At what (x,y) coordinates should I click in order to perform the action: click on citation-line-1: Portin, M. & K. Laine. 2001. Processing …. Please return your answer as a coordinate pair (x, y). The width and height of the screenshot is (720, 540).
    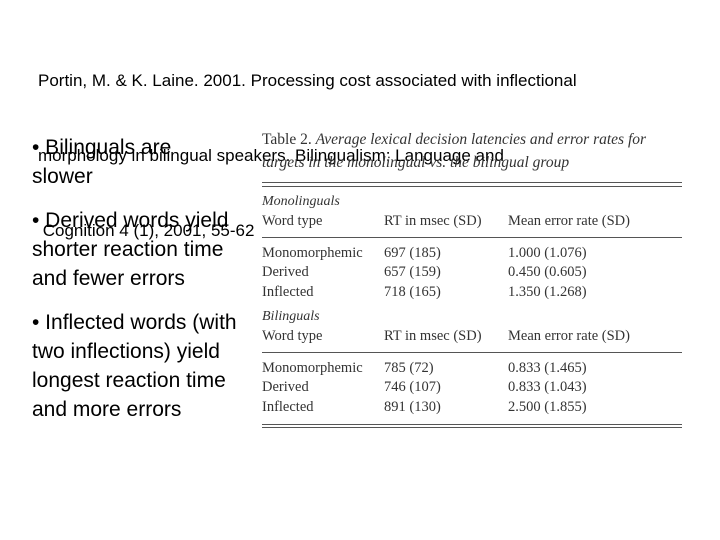
    Looking at the image, I should click on (307, 80).